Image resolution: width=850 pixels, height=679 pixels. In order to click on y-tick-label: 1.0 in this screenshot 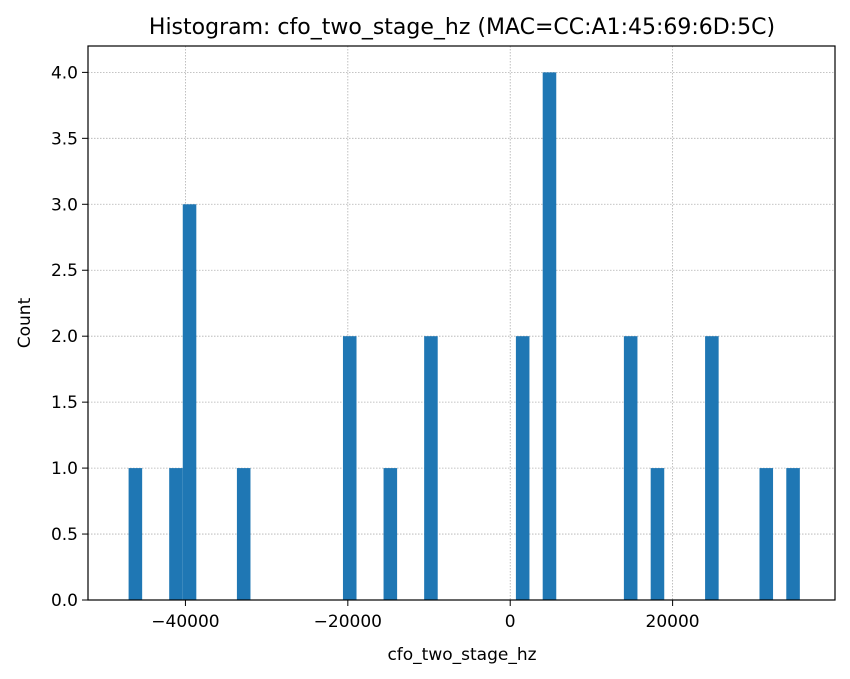, I will do `click(64, 469)`.